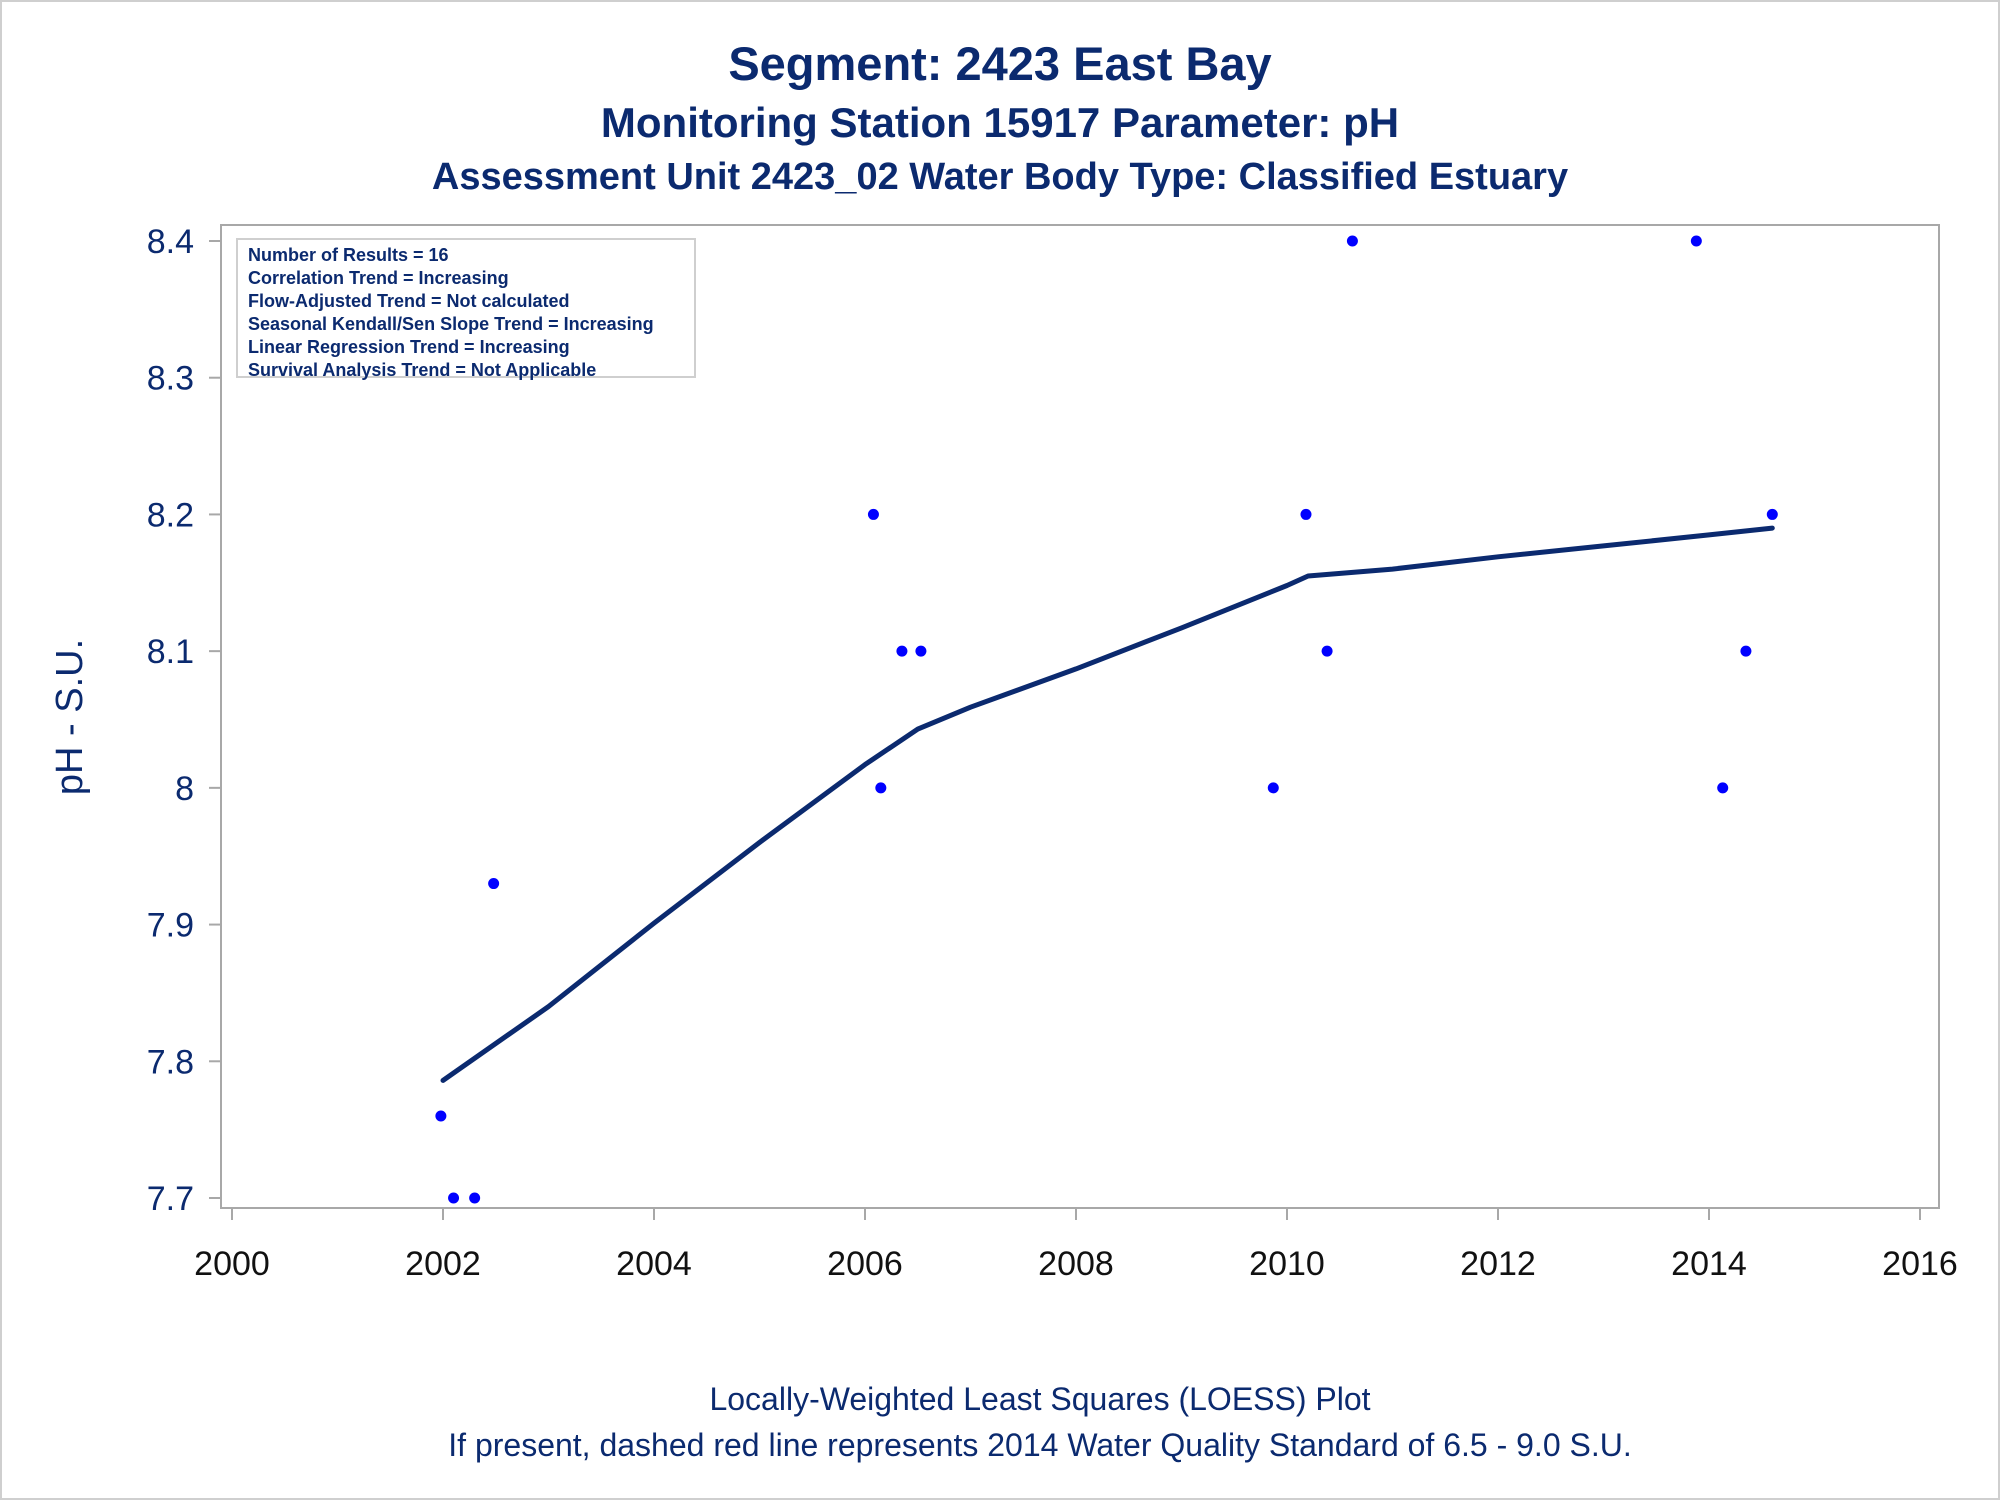 The width and height of the screenshot is (2000, 1500). Describe the element at coordinates (170, 926) in the screenshot. I see `y-tick-label: 7.9` at that location.